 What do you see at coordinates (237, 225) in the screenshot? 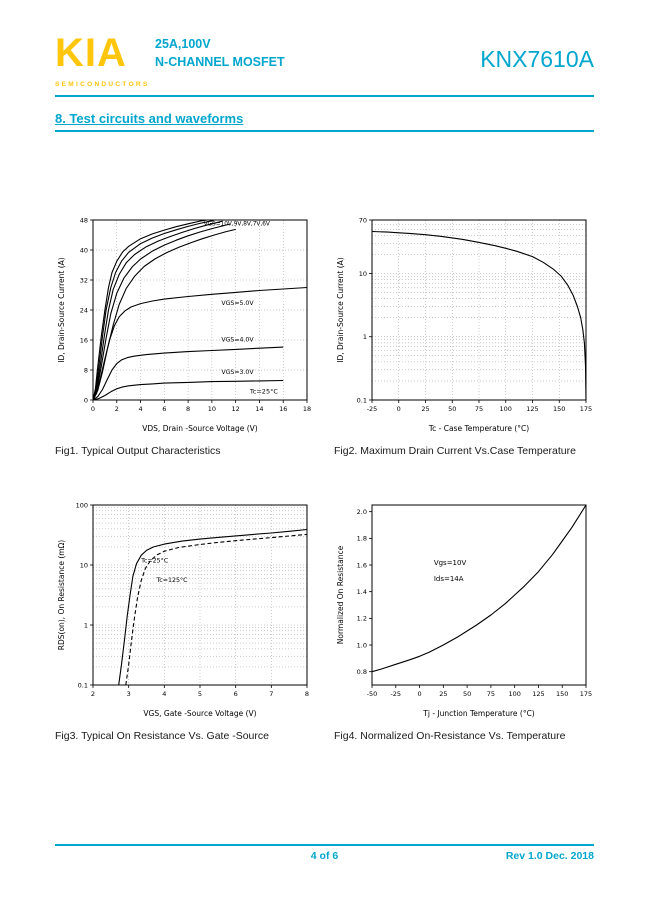
I see `svg-text: VGS=10V,9V,8V,7V,6V` at bounding box center [237, 225].